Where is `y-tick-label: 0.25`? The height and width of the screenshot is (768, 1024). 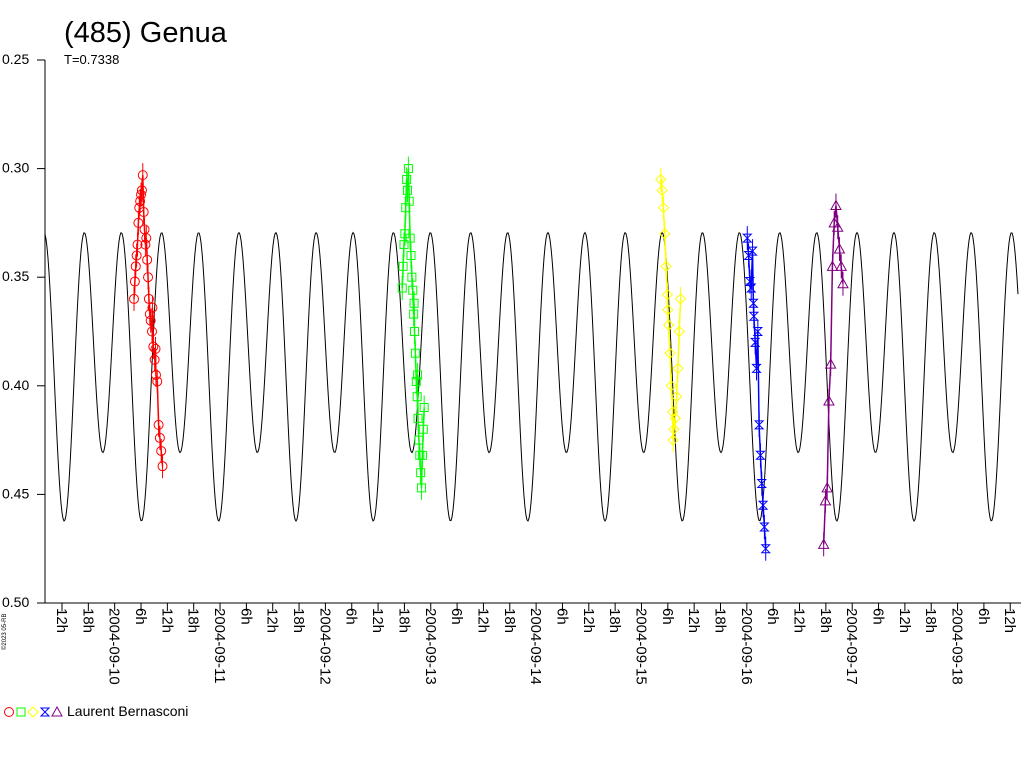
y-tick-label: 0.25 is located at coordinates (15, 59).